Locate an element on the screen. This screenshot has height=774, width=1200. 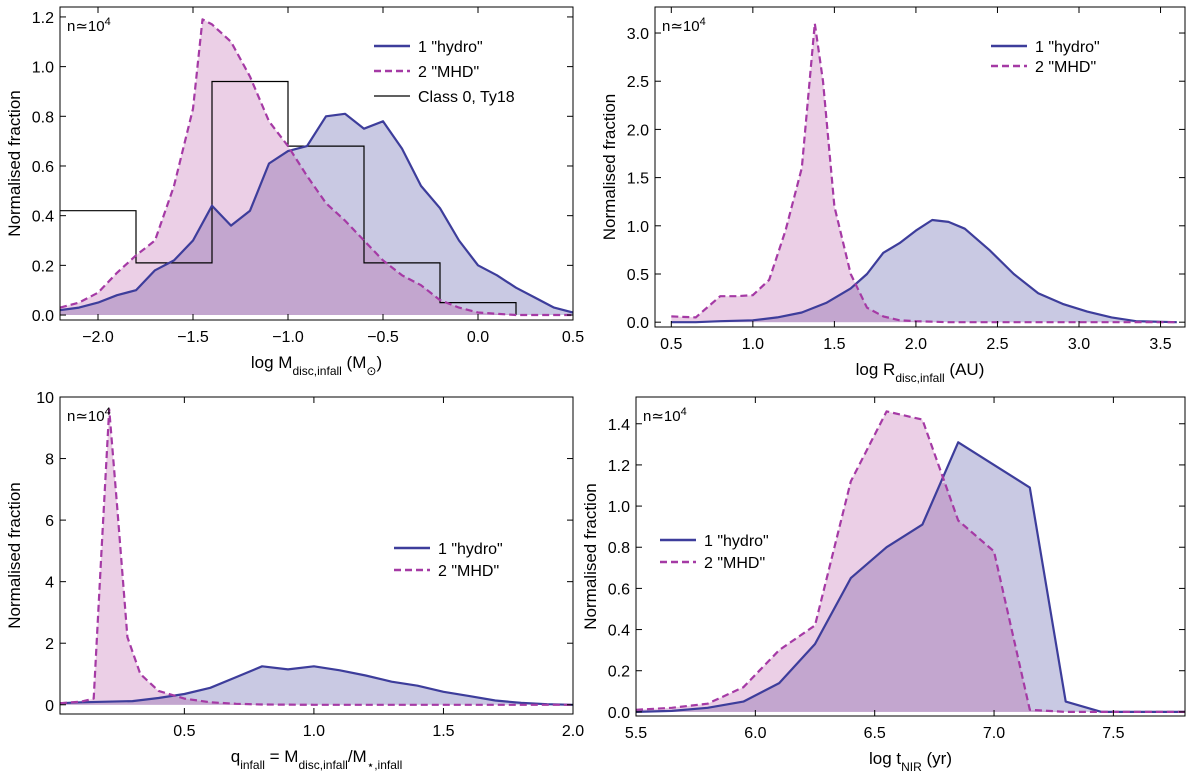
y-tick-label: 8 is located at coordinates (49, 460).